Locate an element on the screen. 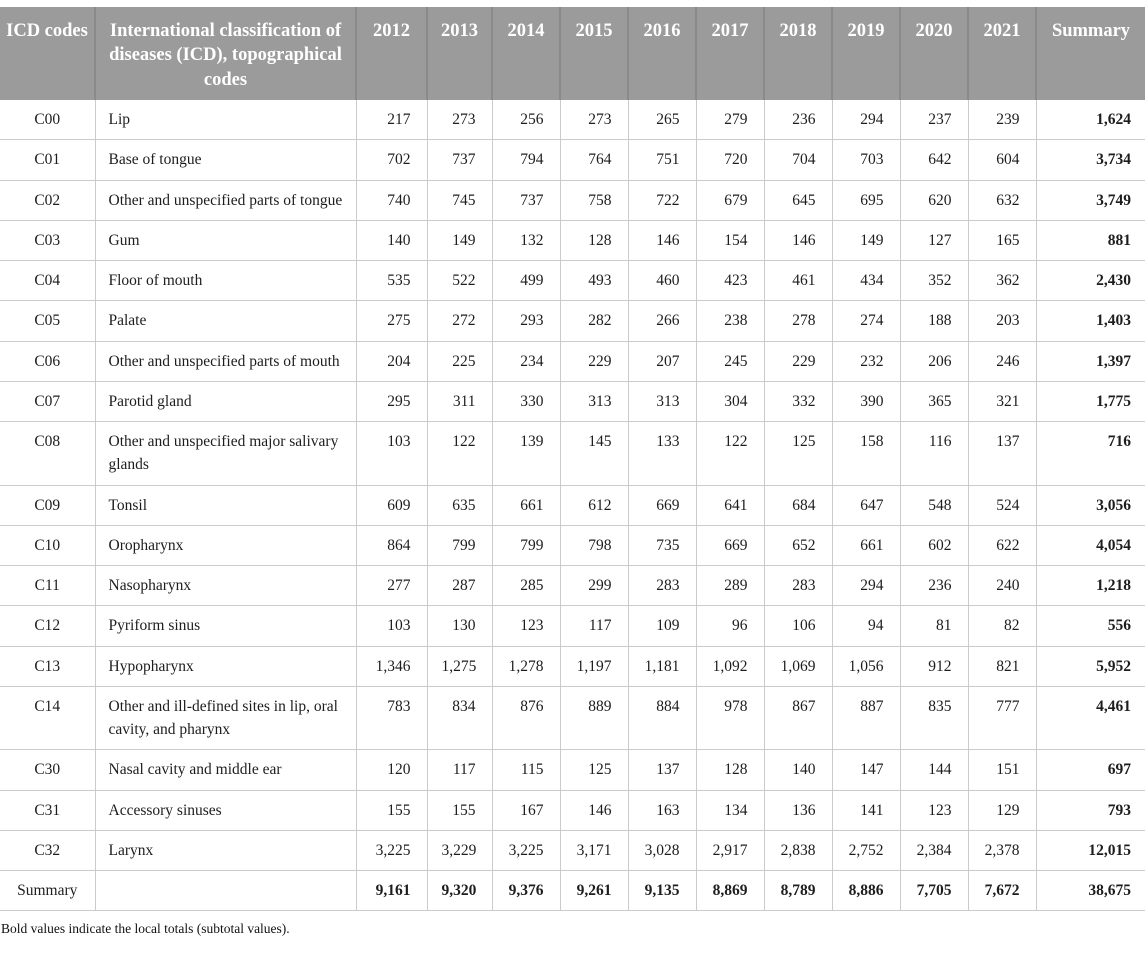 This screenshot has height=959, width=1145. cell-year-value: 304 is located at coordinates (730, 401).